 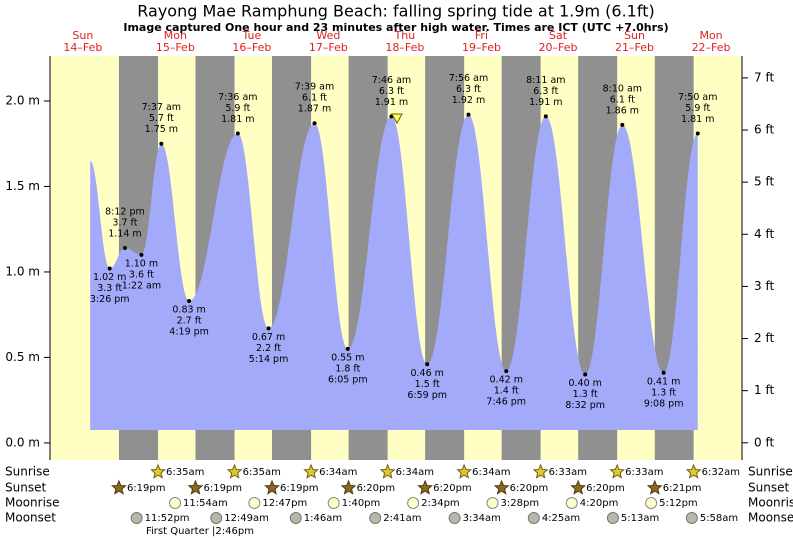 I want to click on extreme-label: 8:32 pm, so click(x=585, y=405).